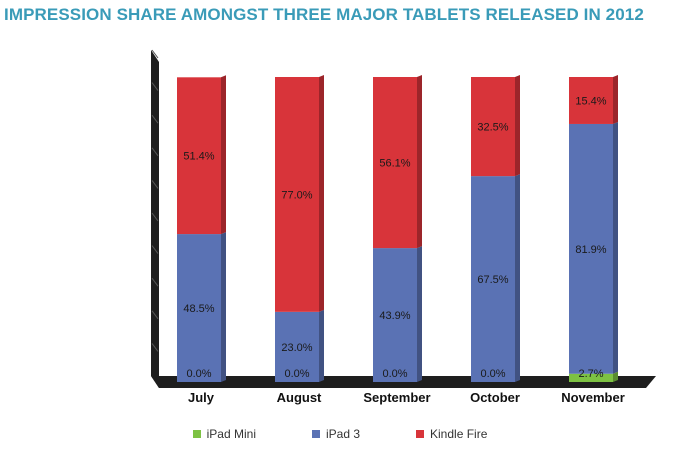 This screenshot has width=680, height=449. I want to click on legend-item: Kindle Fire, so click(451, 434).